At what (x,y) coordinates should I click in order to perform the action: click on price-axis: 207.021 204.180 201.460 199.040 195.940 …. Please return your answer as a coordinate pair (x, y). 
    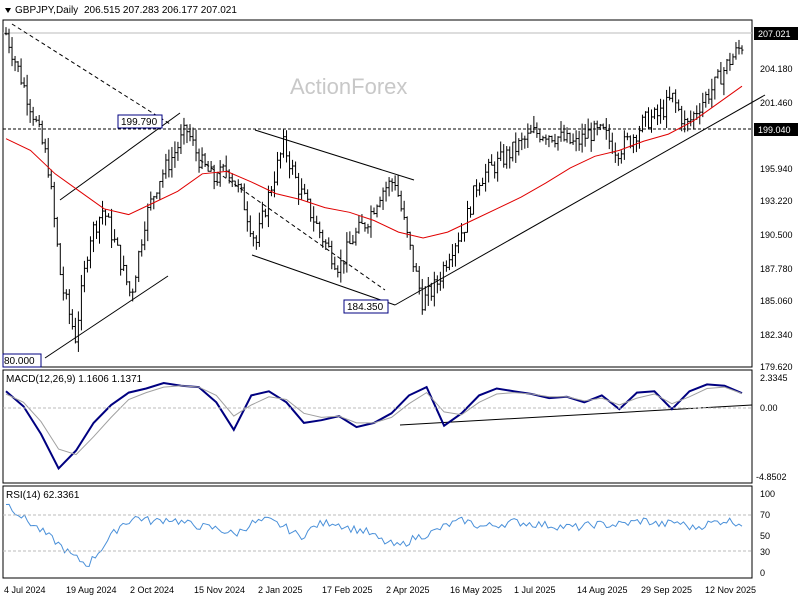
    Looking at the image, I should click on (776, 199).